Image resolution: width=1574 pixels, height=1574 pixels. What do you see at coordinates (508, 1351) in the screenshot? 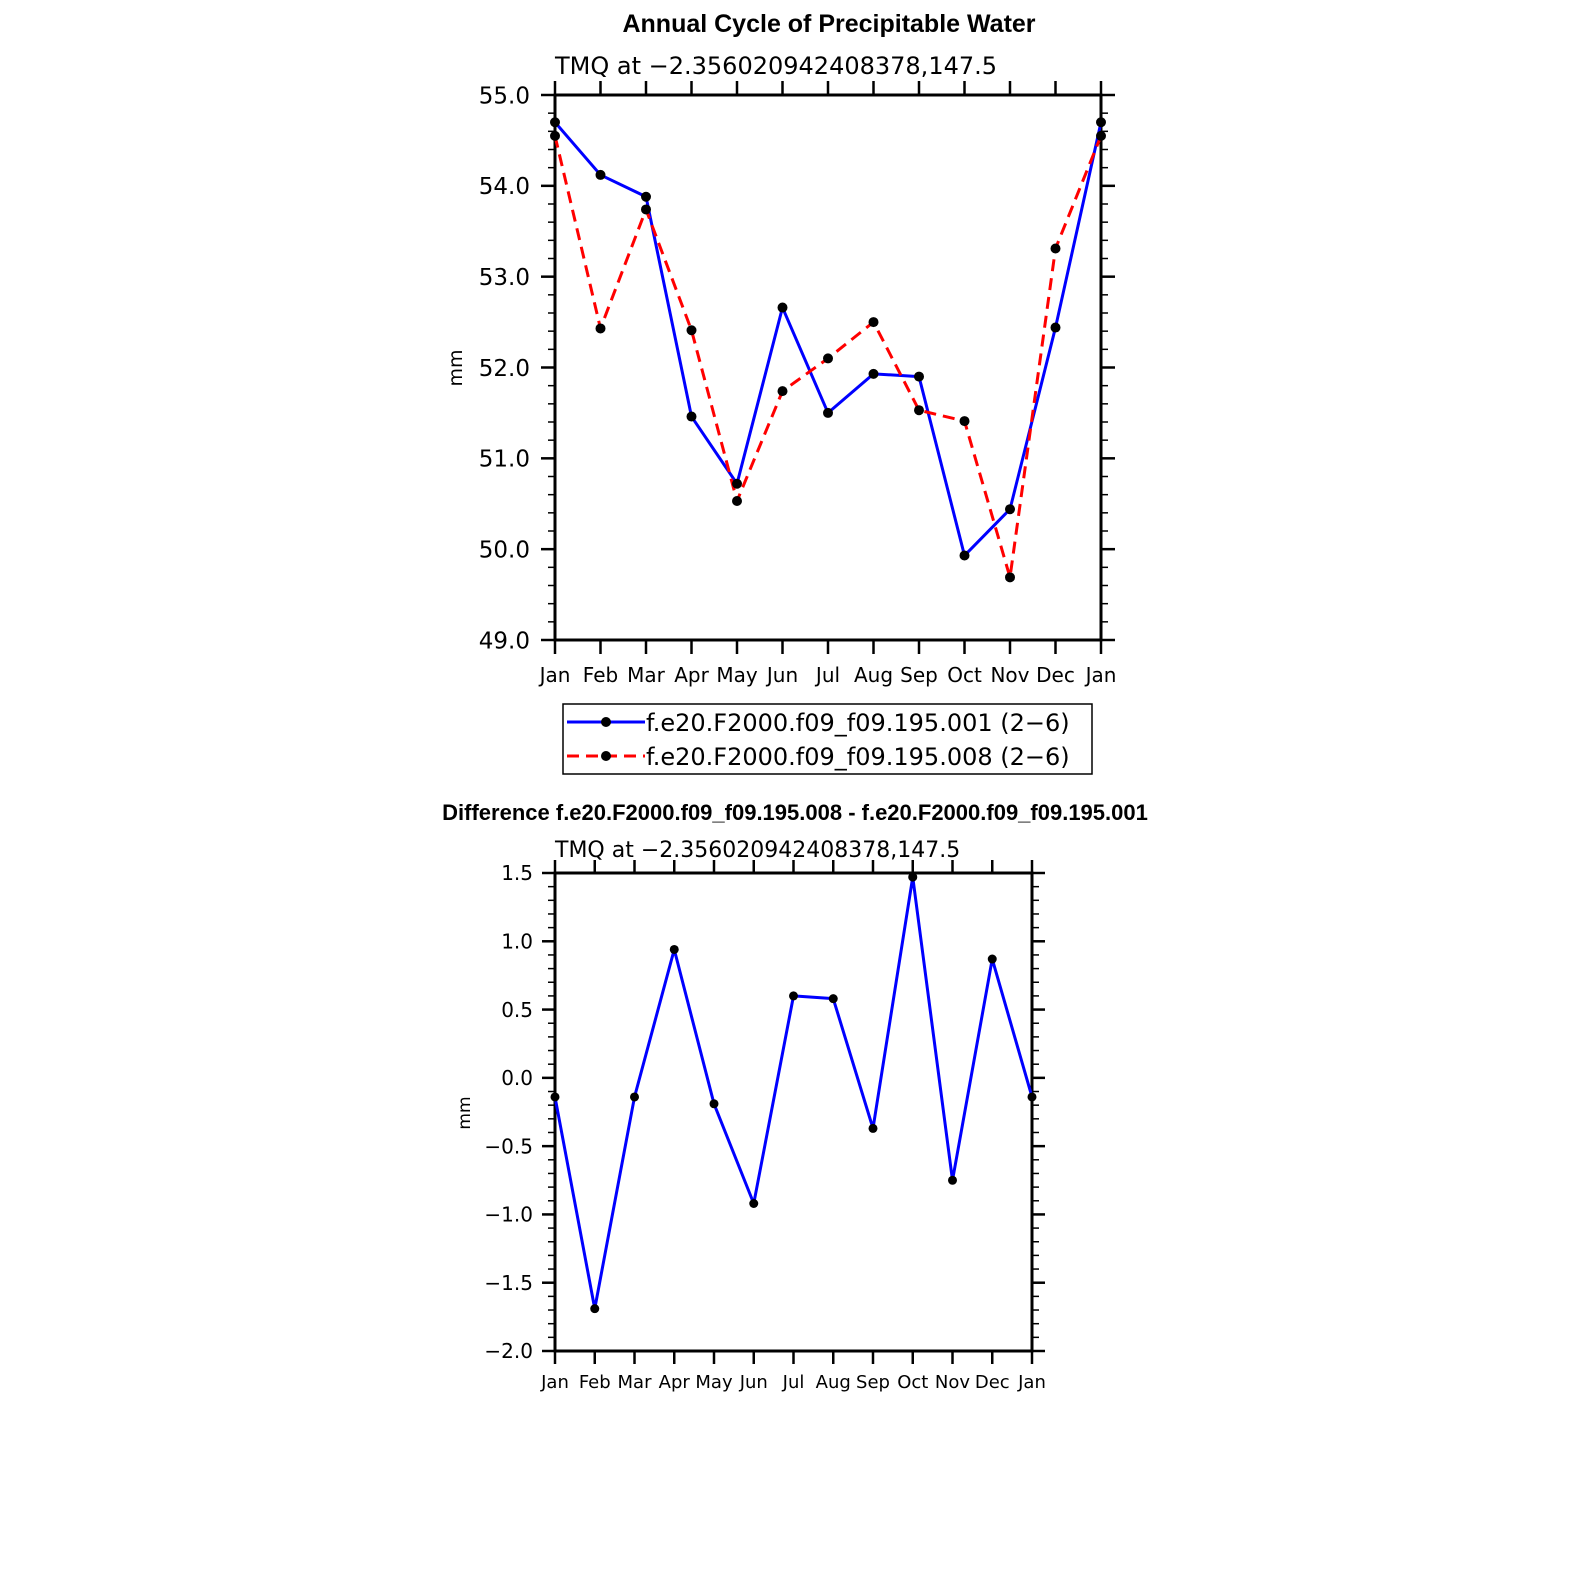
I see `y-tick-label: −2.0` at bounding box center [508, 1351].